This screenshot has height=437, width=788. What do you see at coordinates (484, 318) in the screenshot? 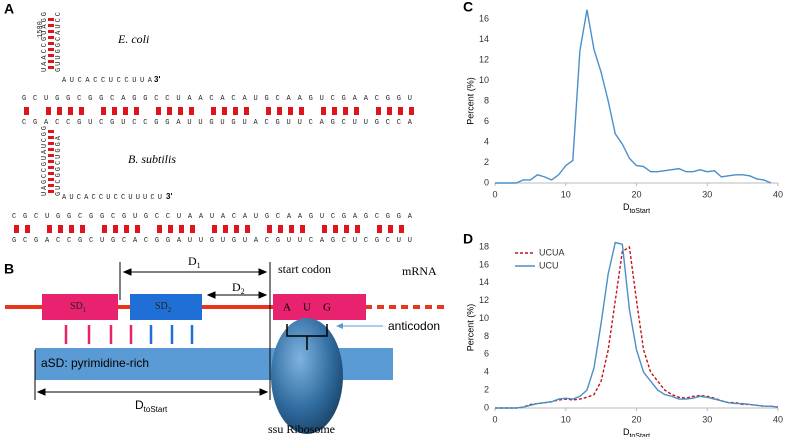
I see `y-tick-label: 10` at bounding box center [484, 318].